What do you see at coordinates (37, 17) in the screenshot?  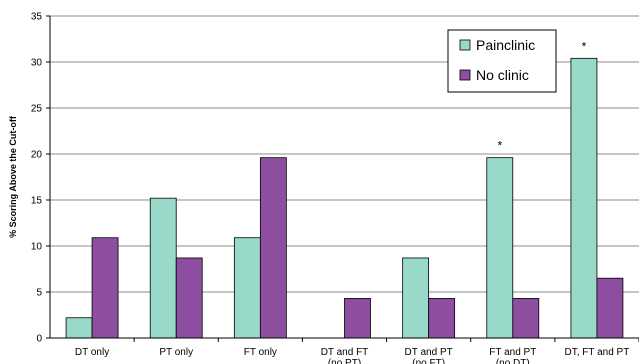 I see `y-tick-label: 35` at bounding box center [37, 17].